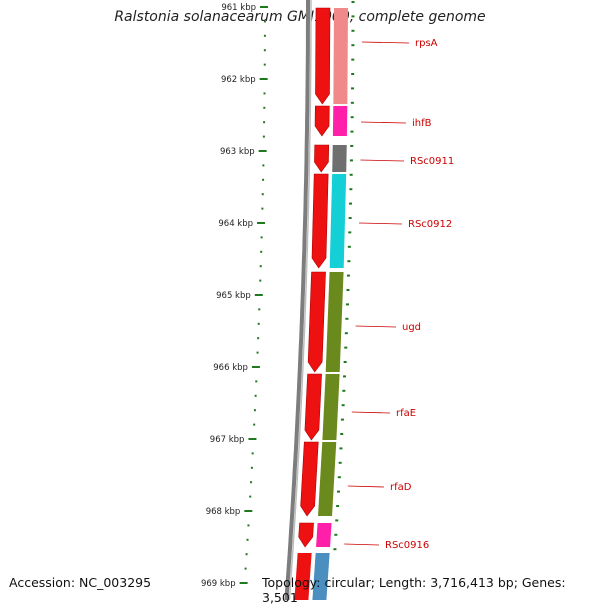 The height and width of the screenshot is (605, 600). Describe the element at coordinates (233, 296) in the screenshot. I see `ruler-label: 965 kbp` at that location.